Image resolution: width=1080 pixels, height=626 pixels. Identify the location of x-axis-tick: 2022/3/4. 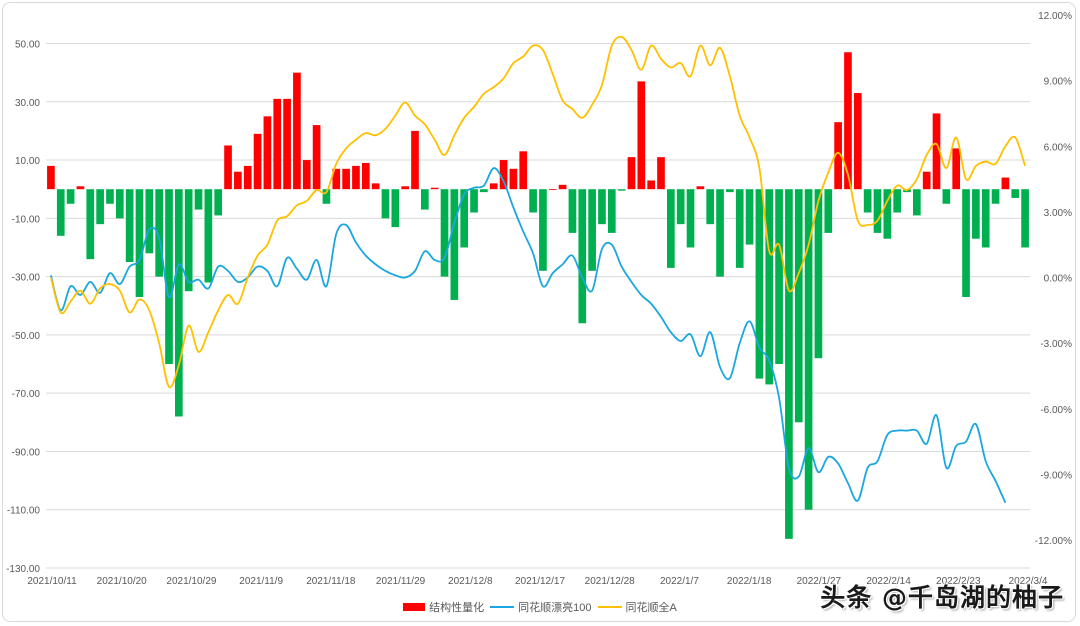
(1028, 581).